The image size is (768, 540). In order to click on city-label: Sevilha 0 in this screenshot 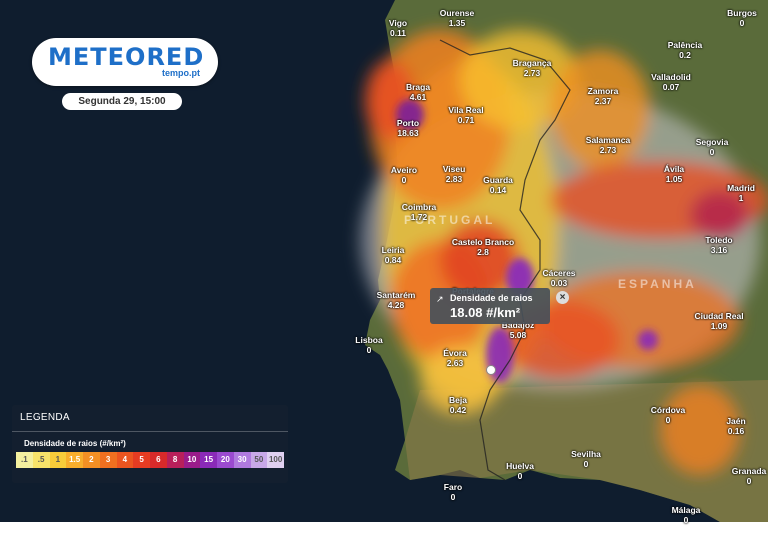, I will do `click(586, 459)`.